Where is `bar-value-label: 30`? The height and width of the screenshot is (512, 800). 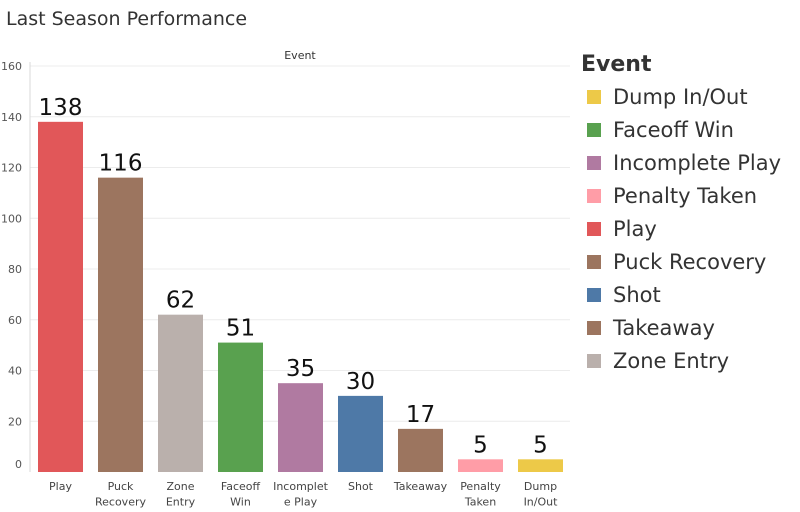
bar-value-label: 30 is located at coordinates (360, 382).